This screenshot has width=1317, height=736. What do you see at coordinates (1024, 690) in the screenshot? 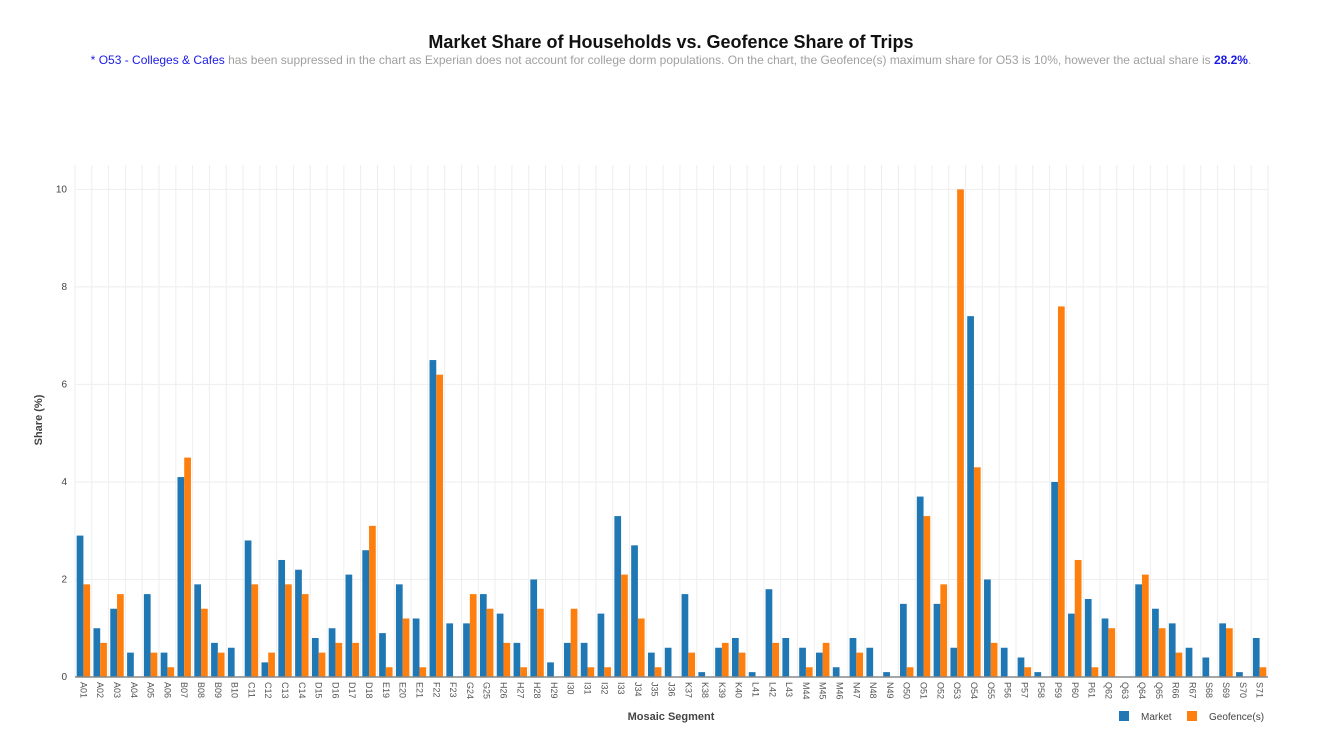
I see `x-tick-label: P57` at bounding box center [1024, 690].